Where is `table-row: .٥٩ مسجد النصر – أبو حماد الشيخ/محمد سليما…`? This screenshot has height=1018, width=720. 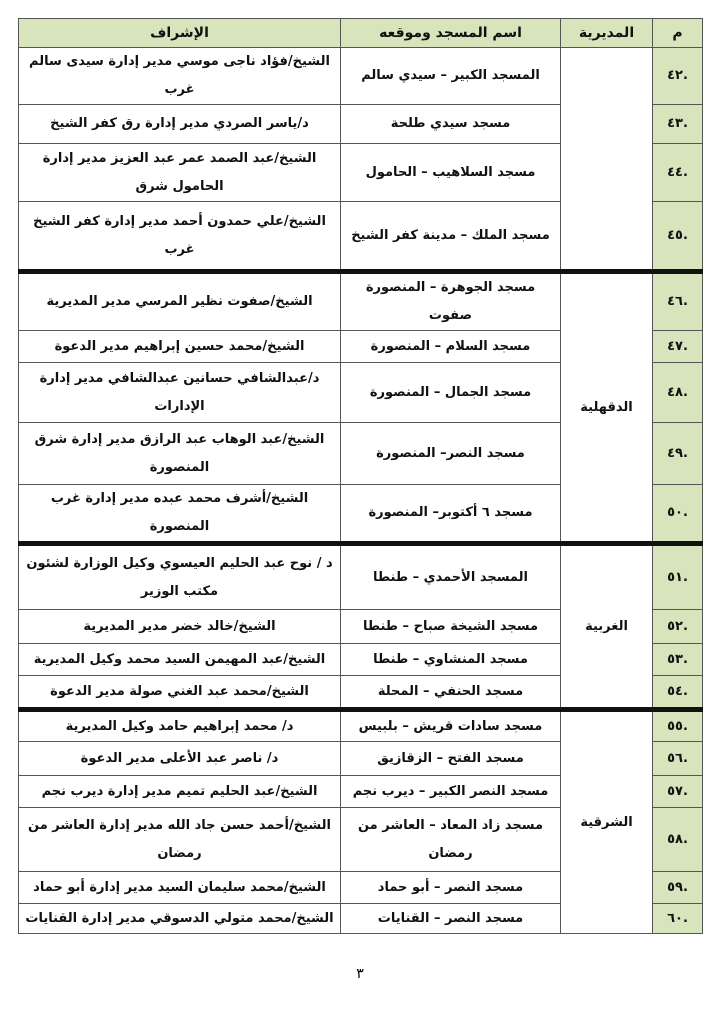
table-row: .٥٩ مسجد النصر – أبو حماد الشيخ/محمد سليما… is located at coordinates (360, 887).